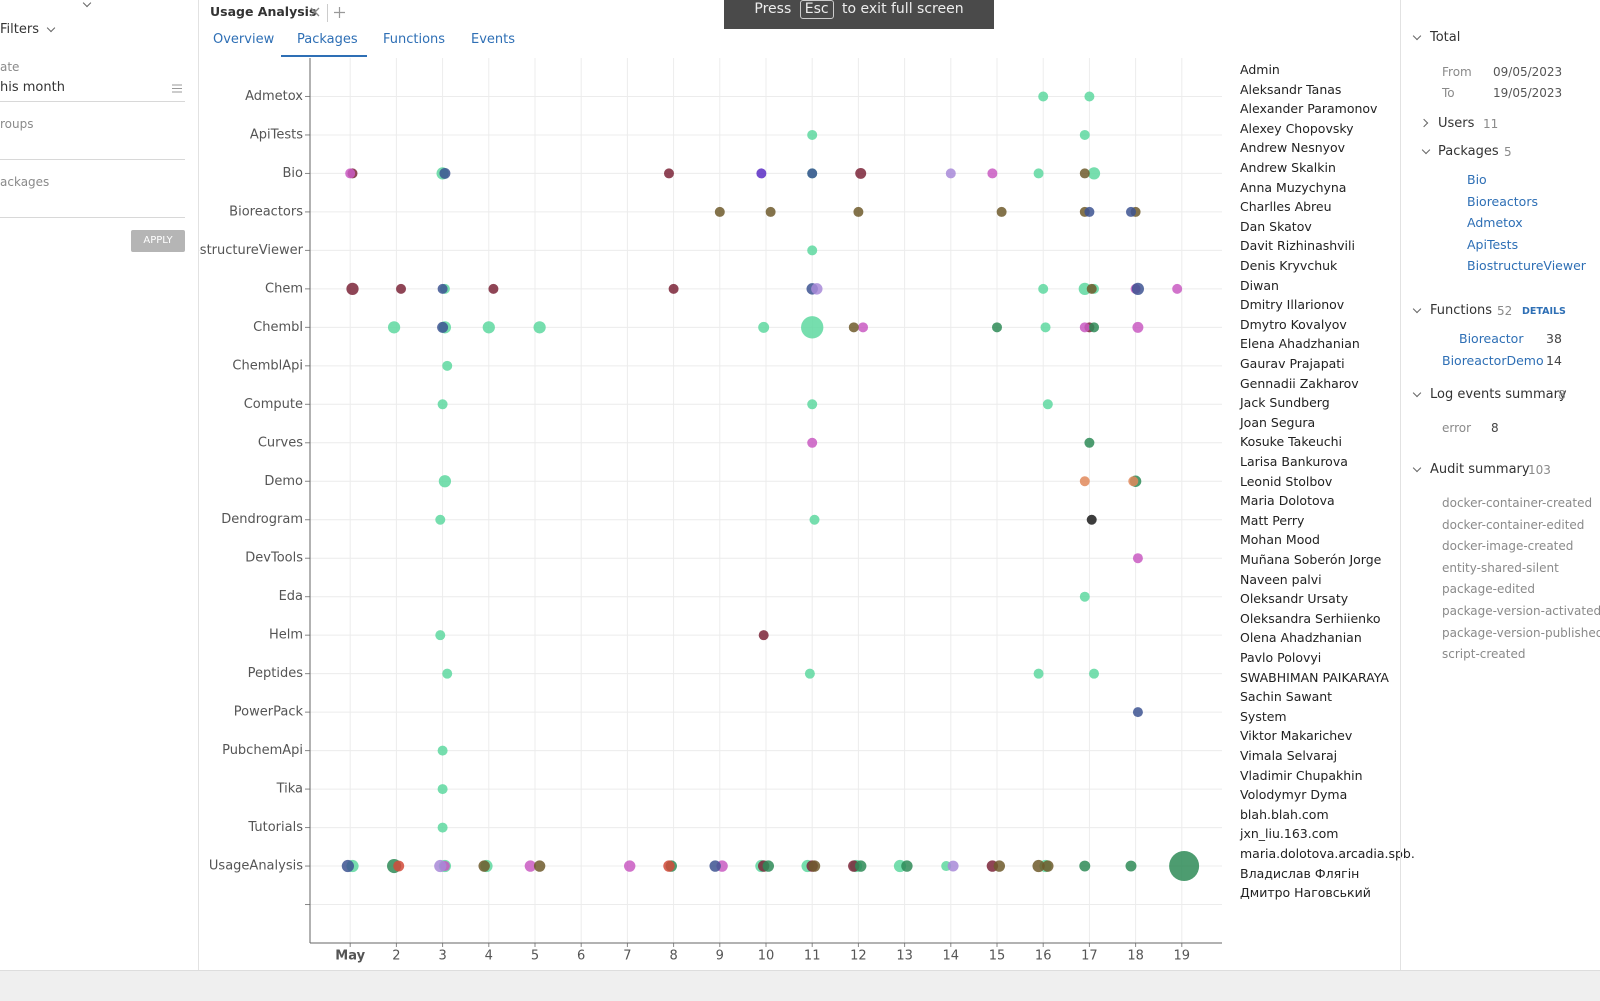 This screenshot has height=1001, width=1600. Describe the element at coordinates (1278, 422) in the screenshot. I see `user-legend-item: Joan Segura` at that location.